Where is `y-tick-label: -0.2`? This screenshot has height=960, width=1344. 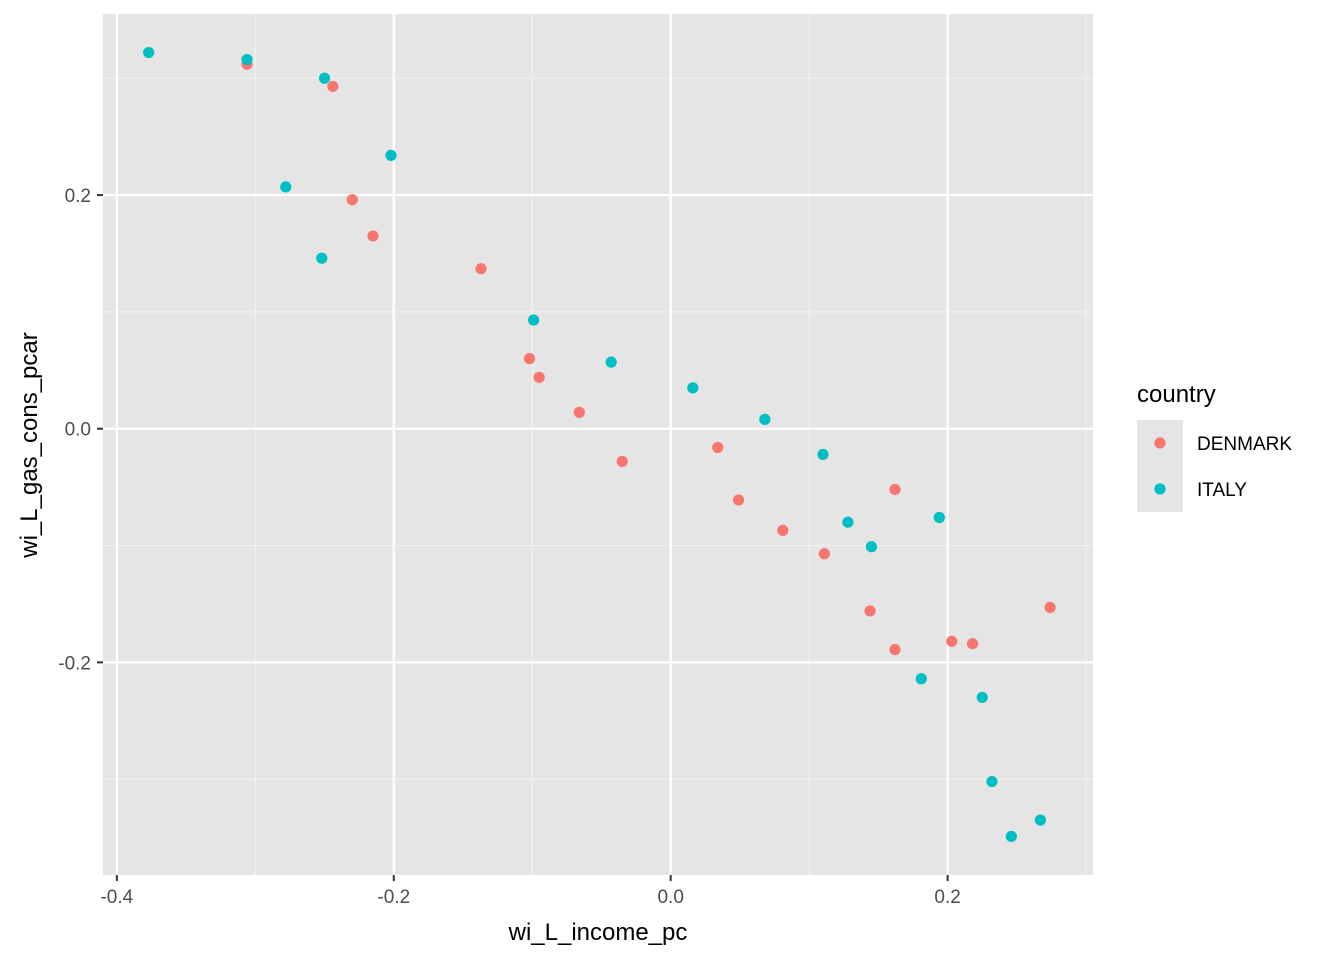 y-tick-label: -0.2 is located at coordinates (74, 663).